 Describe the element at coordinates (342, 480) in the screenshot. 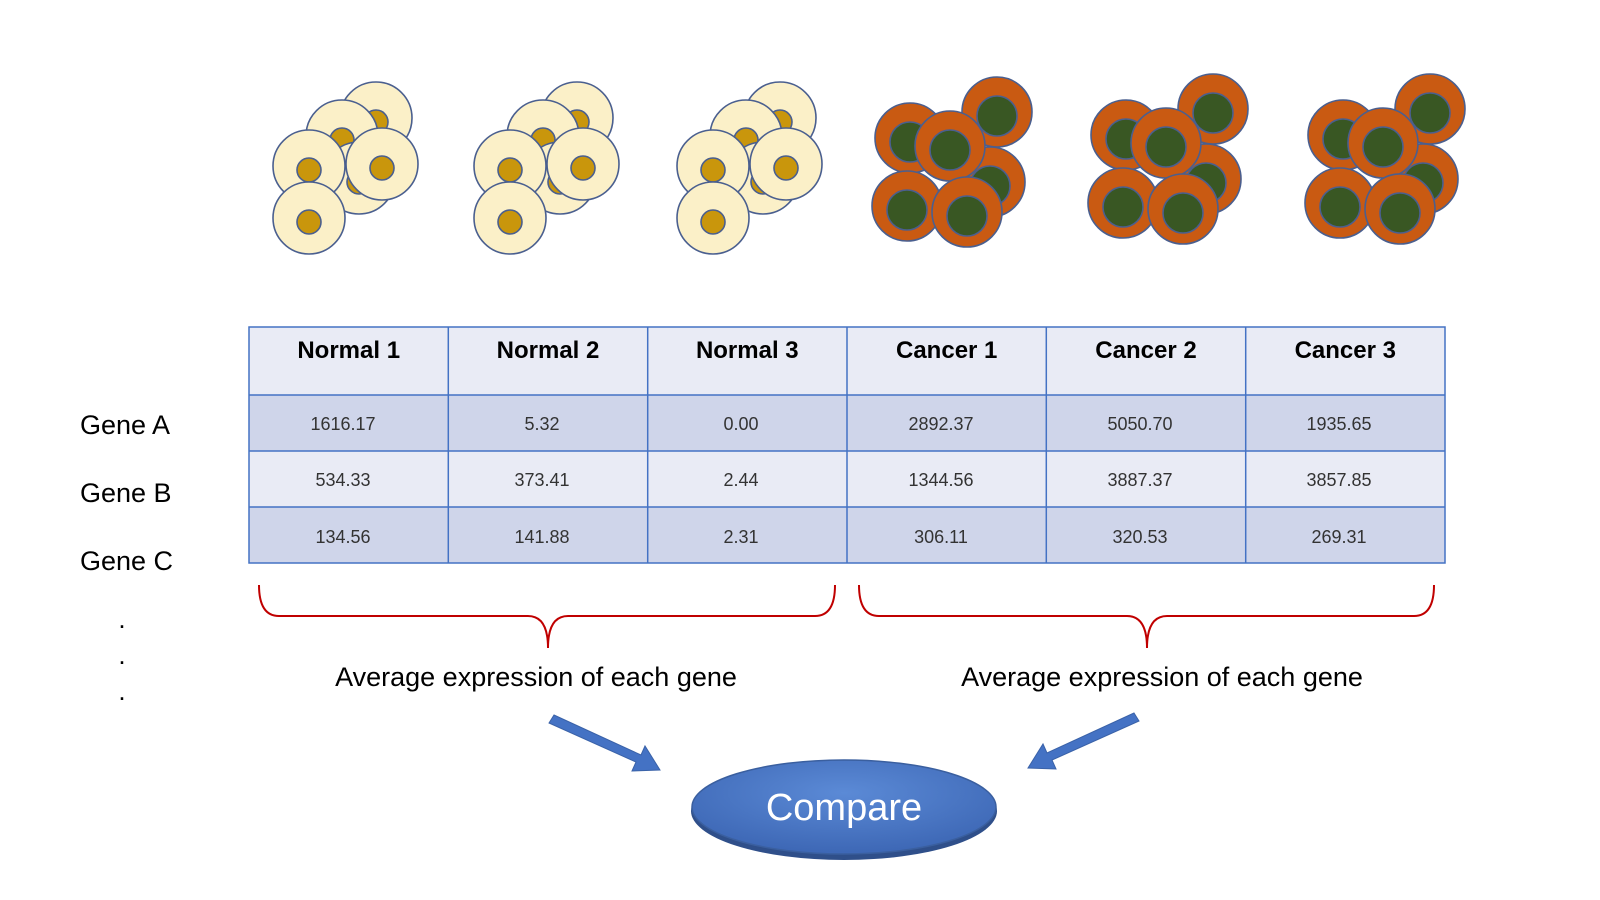

I see `table-cell: 534.33` at that location.